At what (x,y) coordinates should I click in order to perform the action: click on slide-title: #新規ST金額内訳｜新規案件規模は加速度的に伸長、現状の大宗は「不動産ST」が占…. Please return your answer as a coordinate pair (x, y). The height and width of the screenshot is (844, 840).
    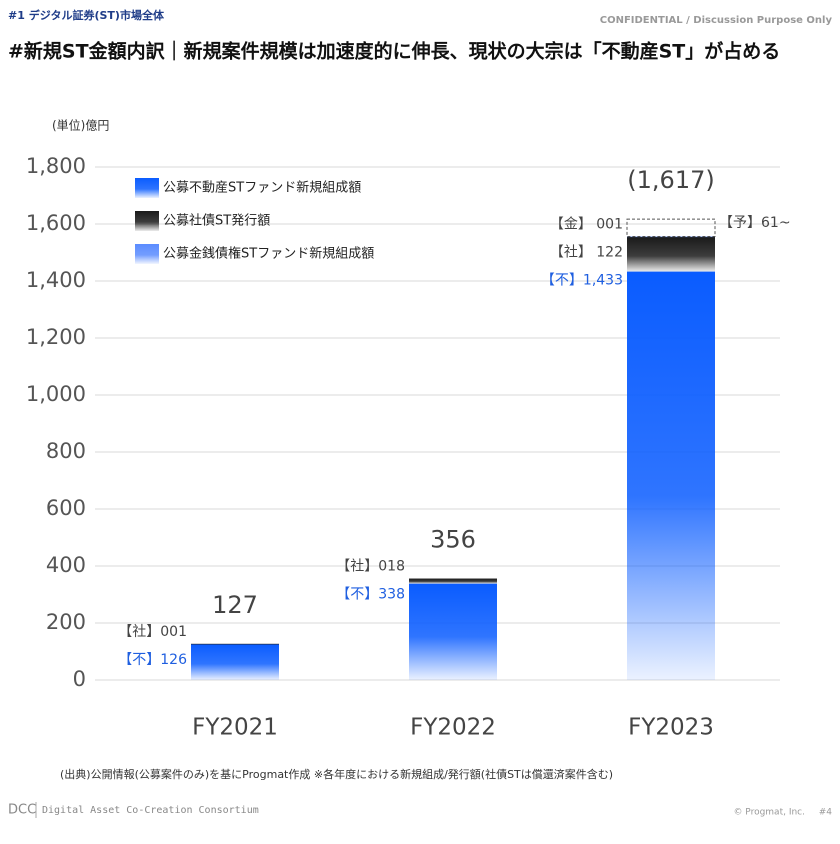
    Looking at the image, I should click on (394, 51).